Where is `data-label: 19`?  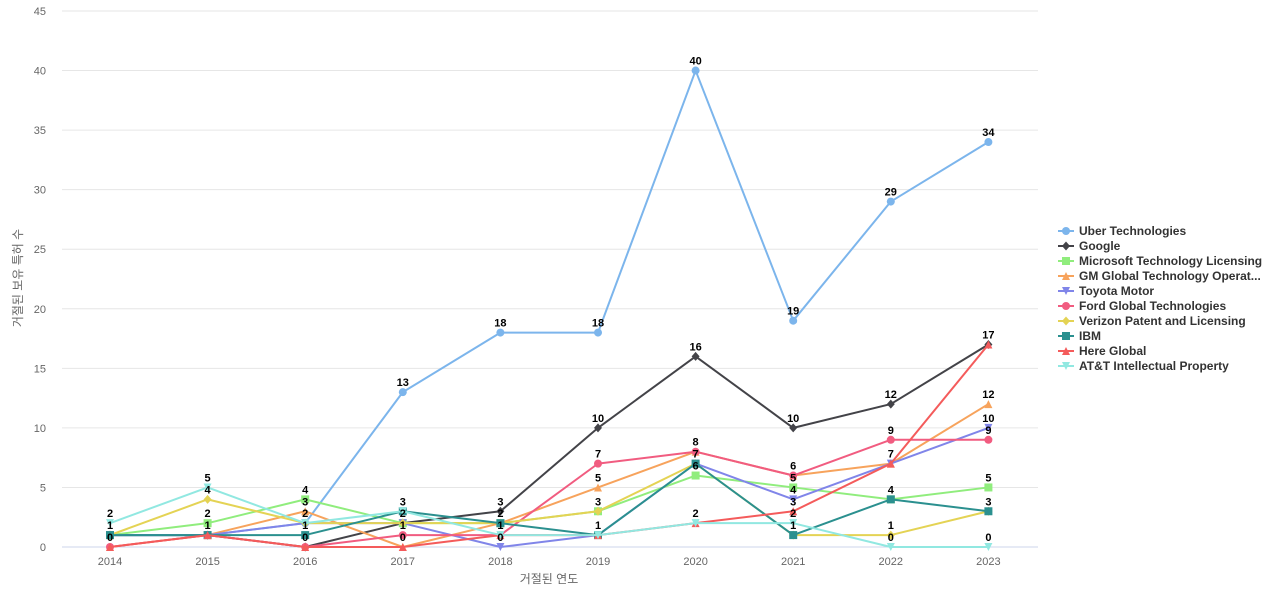
data-label: 19 is located at coordinates (793, 312).